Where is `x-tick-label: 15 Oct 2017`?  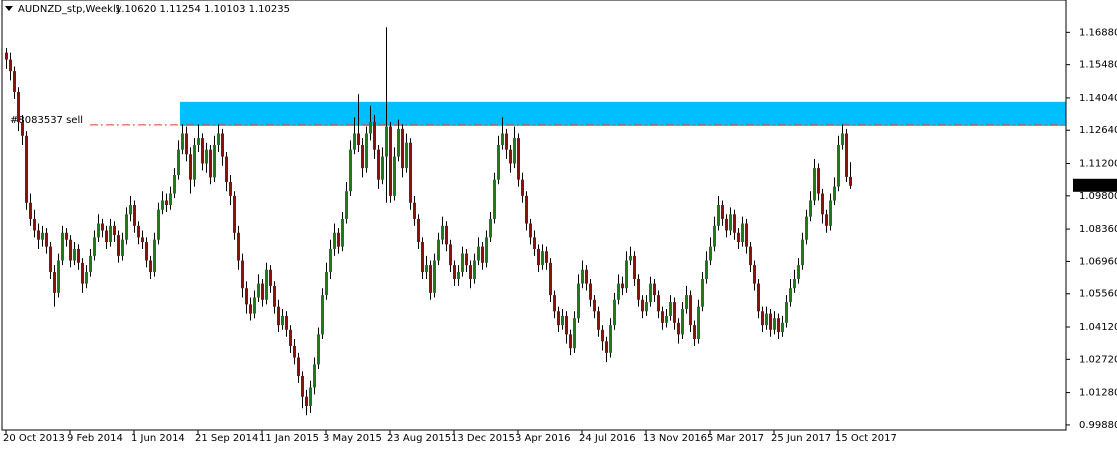 x-tick-label: 15 Oct 2017 is located at coordinates (866, 438).